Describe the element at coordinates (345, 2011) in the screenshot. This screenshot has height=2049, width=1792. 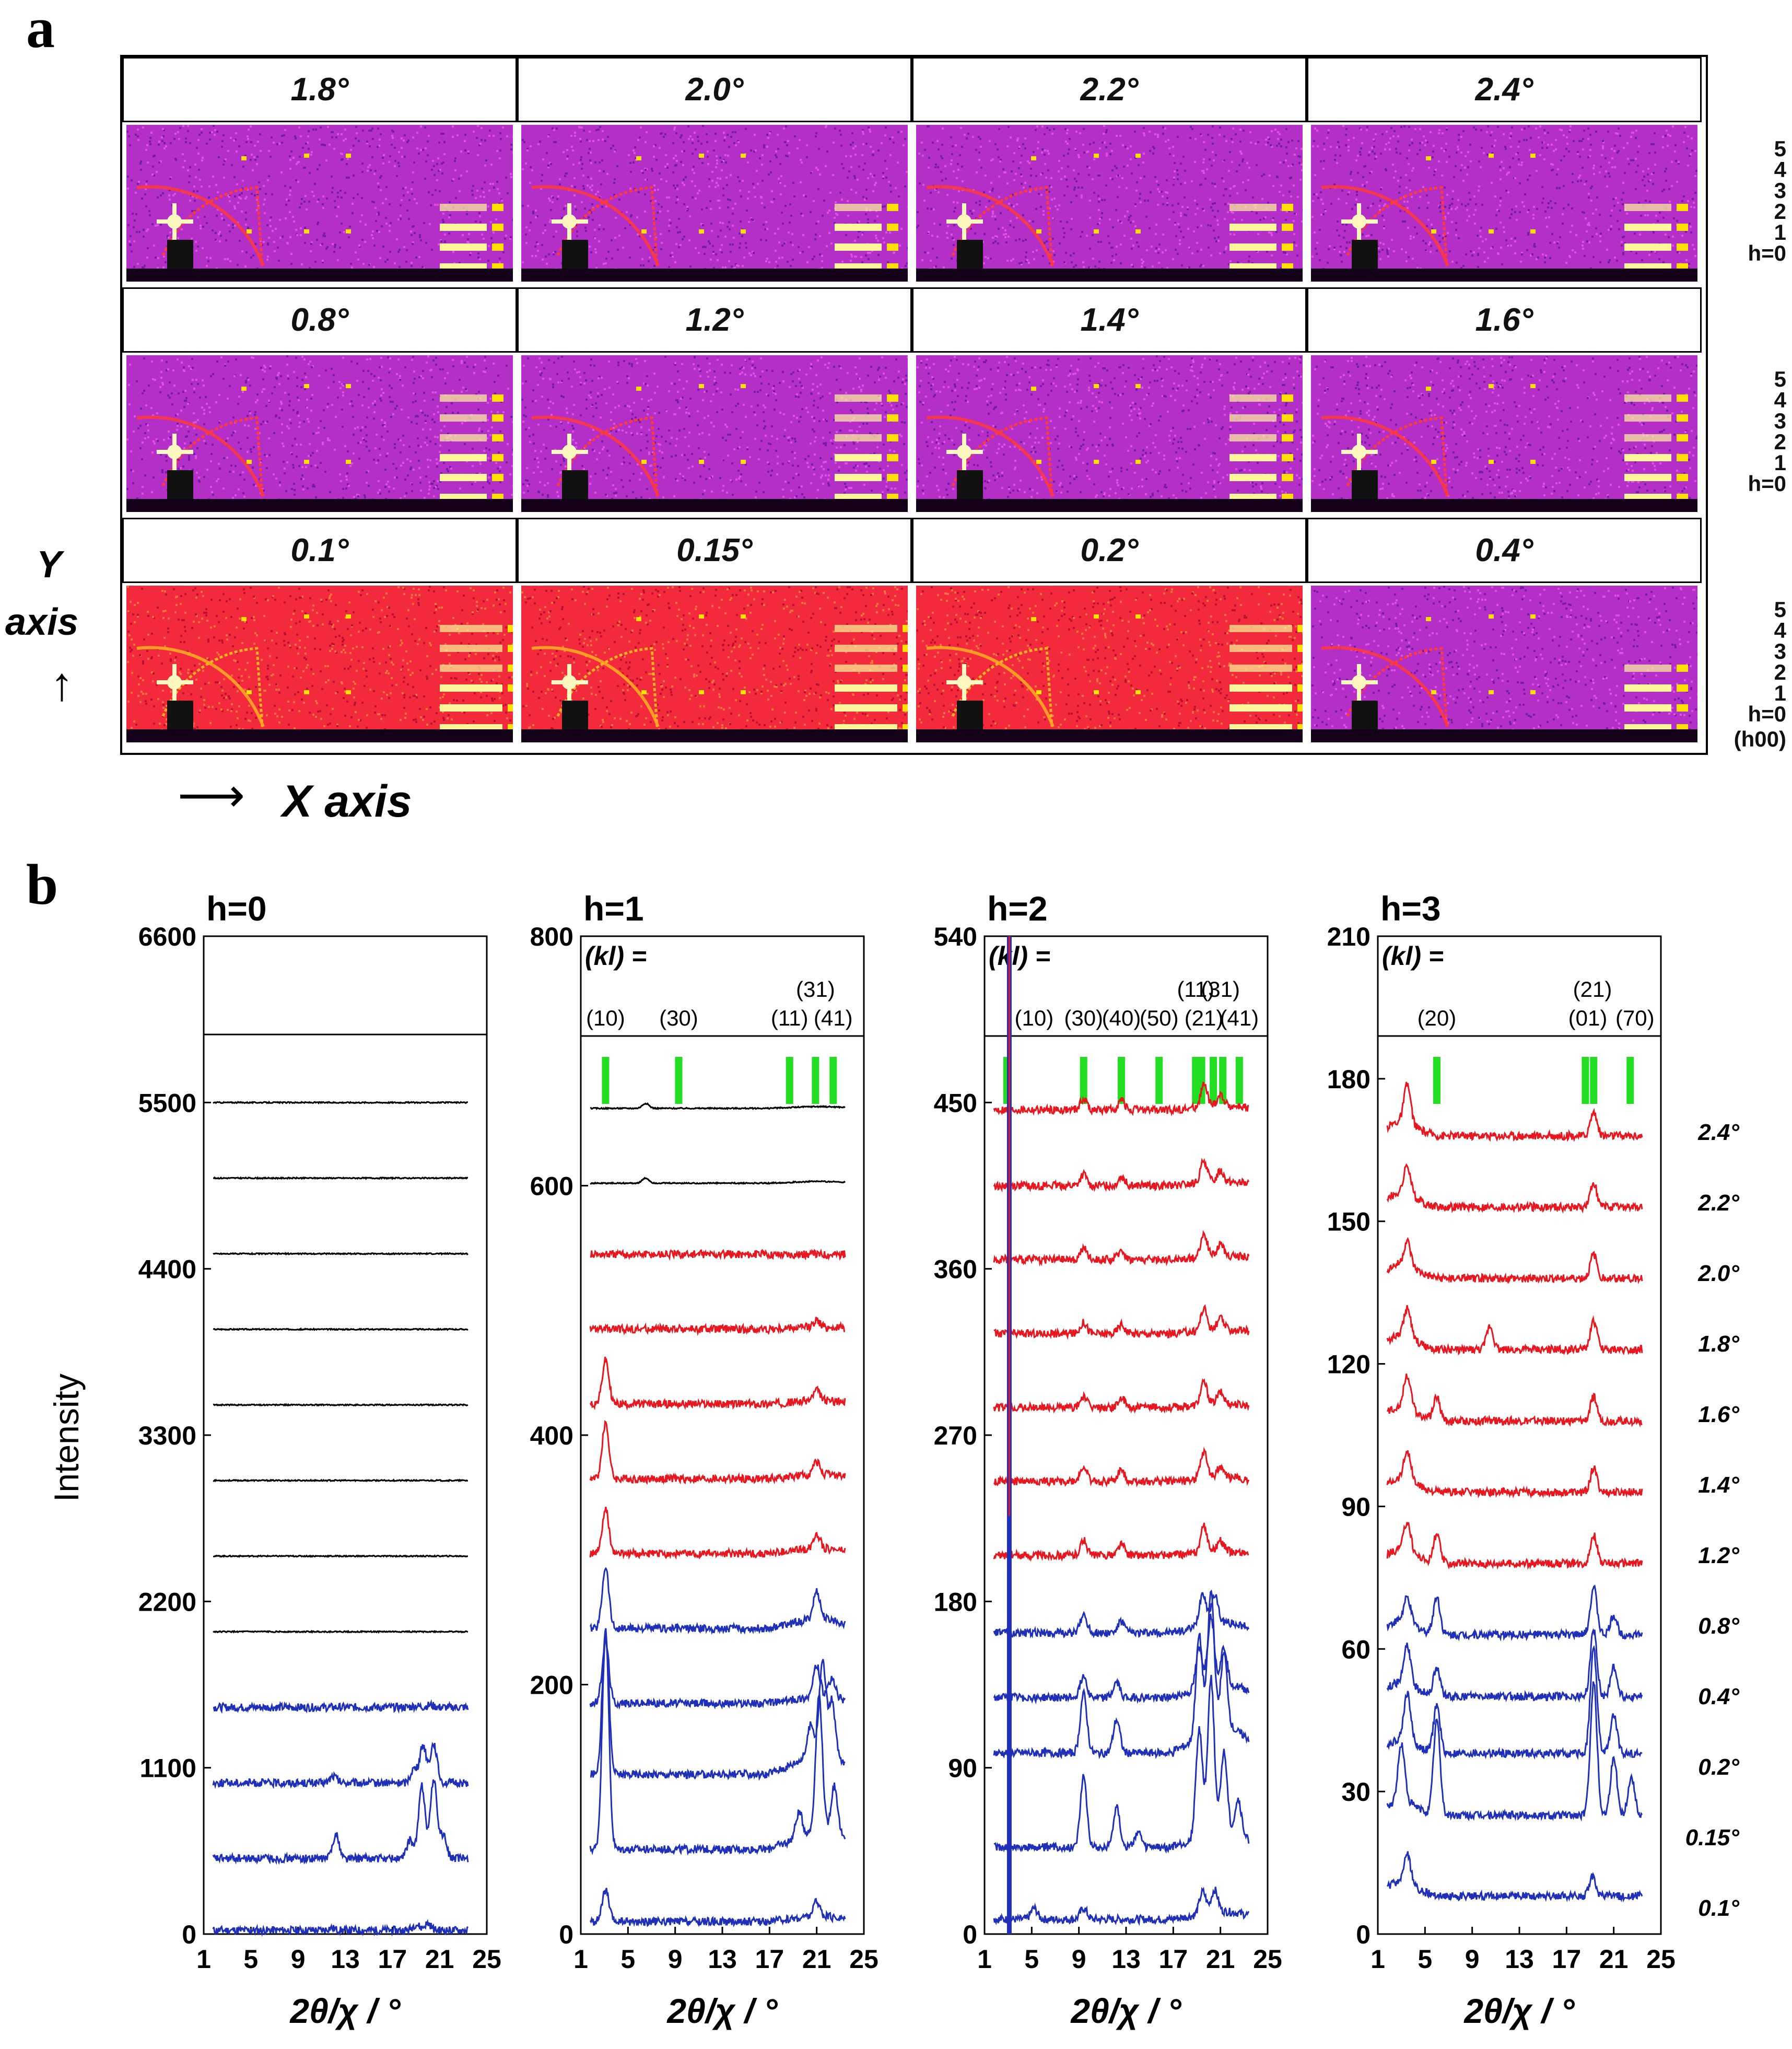
I see `x-axis-title: 2θ/χ / °` at that location.